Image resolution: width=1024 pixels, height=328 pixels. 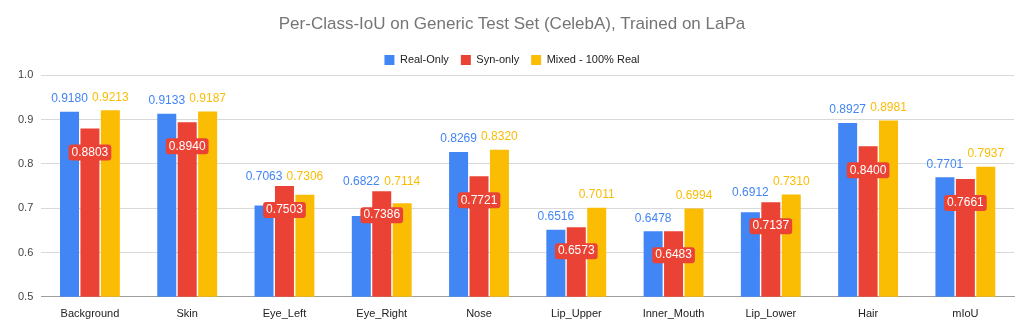 What do you see at coordinates (187, 313) in the screenshot?
I see `x-tick-label: Skin` at bounding box center [187, 313].